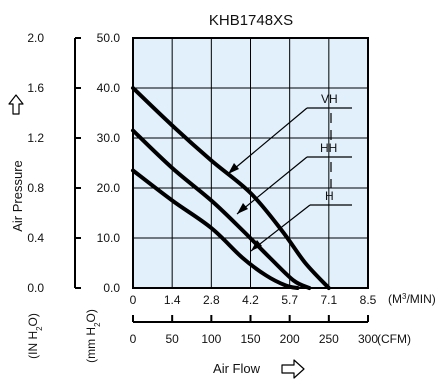 The width and height of the screenshot is (448, 385). What do you see at coordinates (35, 288) in the screenshot?
I see `y-tick-label-in-h2o: 0.0` at bounding box center [35, 288].